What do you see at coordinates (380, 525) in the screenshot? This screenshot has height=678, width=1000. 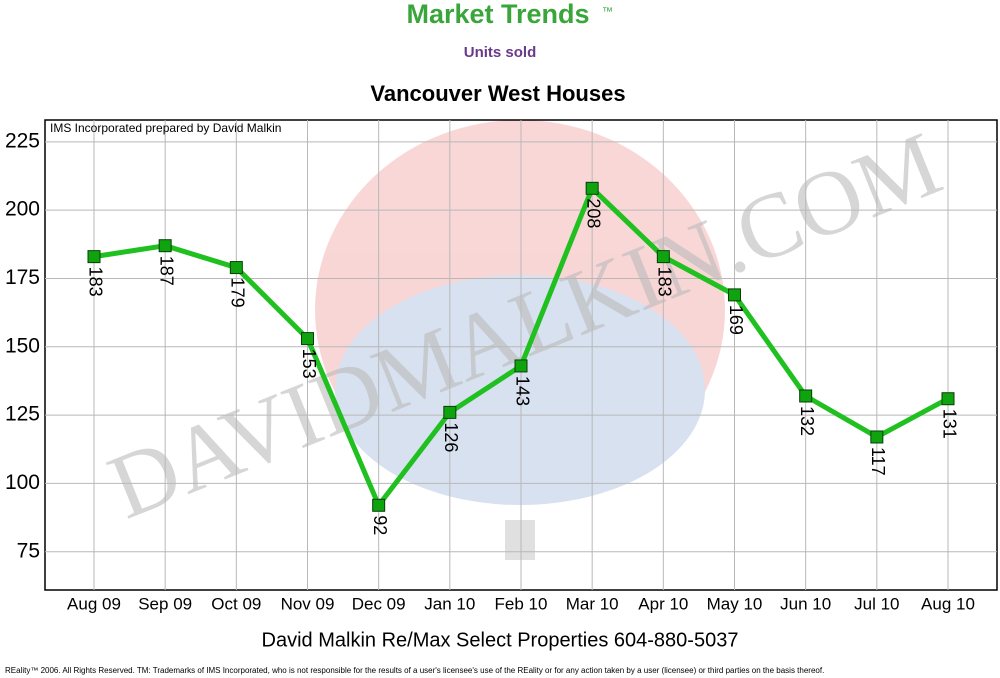 I see `data-label: 92` at bounding box center [380, 525].